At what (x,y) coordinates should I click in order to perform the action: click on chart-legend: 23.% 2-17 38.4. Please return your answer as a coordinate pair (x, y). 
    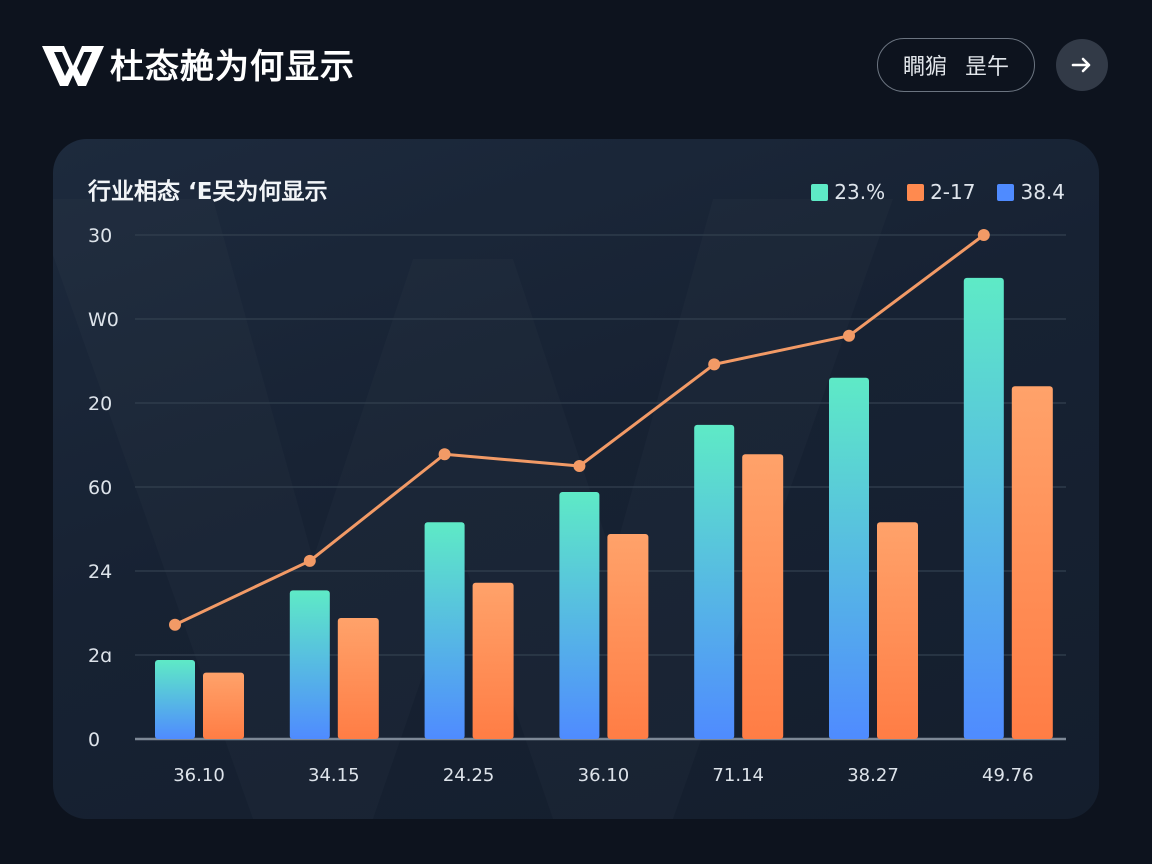
    Looking at the image, I should click on (938, 192).